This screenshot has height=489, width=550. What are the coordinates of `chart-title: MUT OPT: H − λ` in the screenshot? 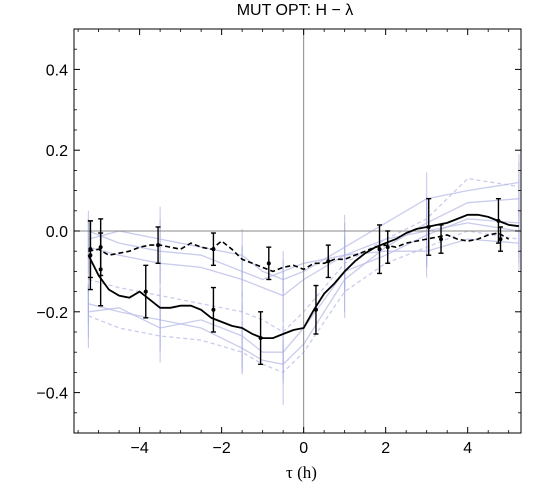 It's located at (295, 10).